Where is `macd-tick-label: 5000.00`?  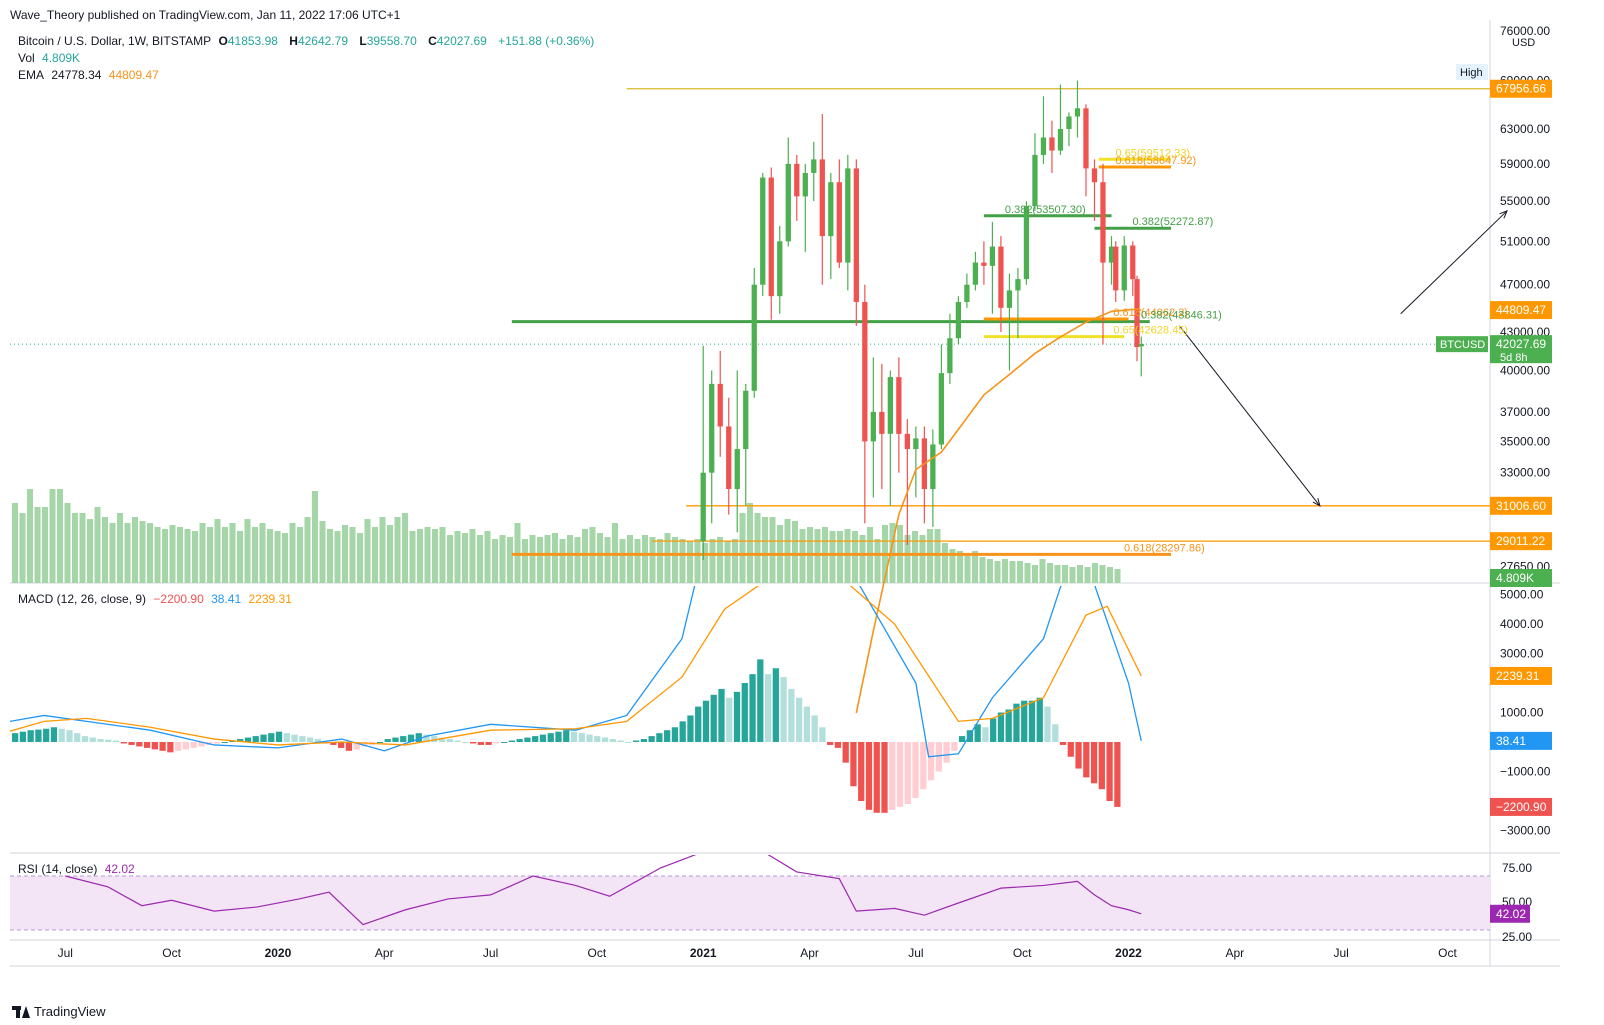
macd-tick-label: 5000.00 is located at coordinates (1522, 595).